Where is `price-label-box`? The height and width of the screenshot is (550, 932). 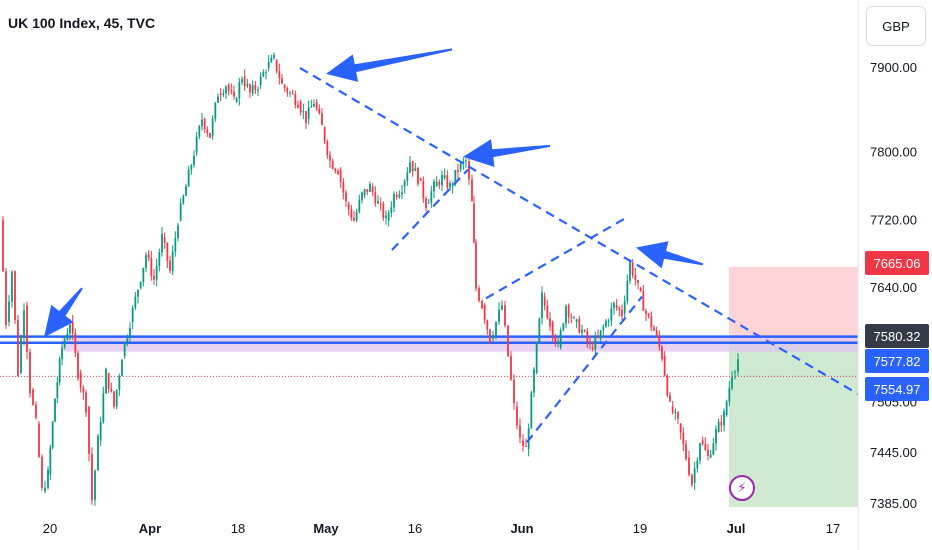
price-label-box is located at coordinates (897, 389).